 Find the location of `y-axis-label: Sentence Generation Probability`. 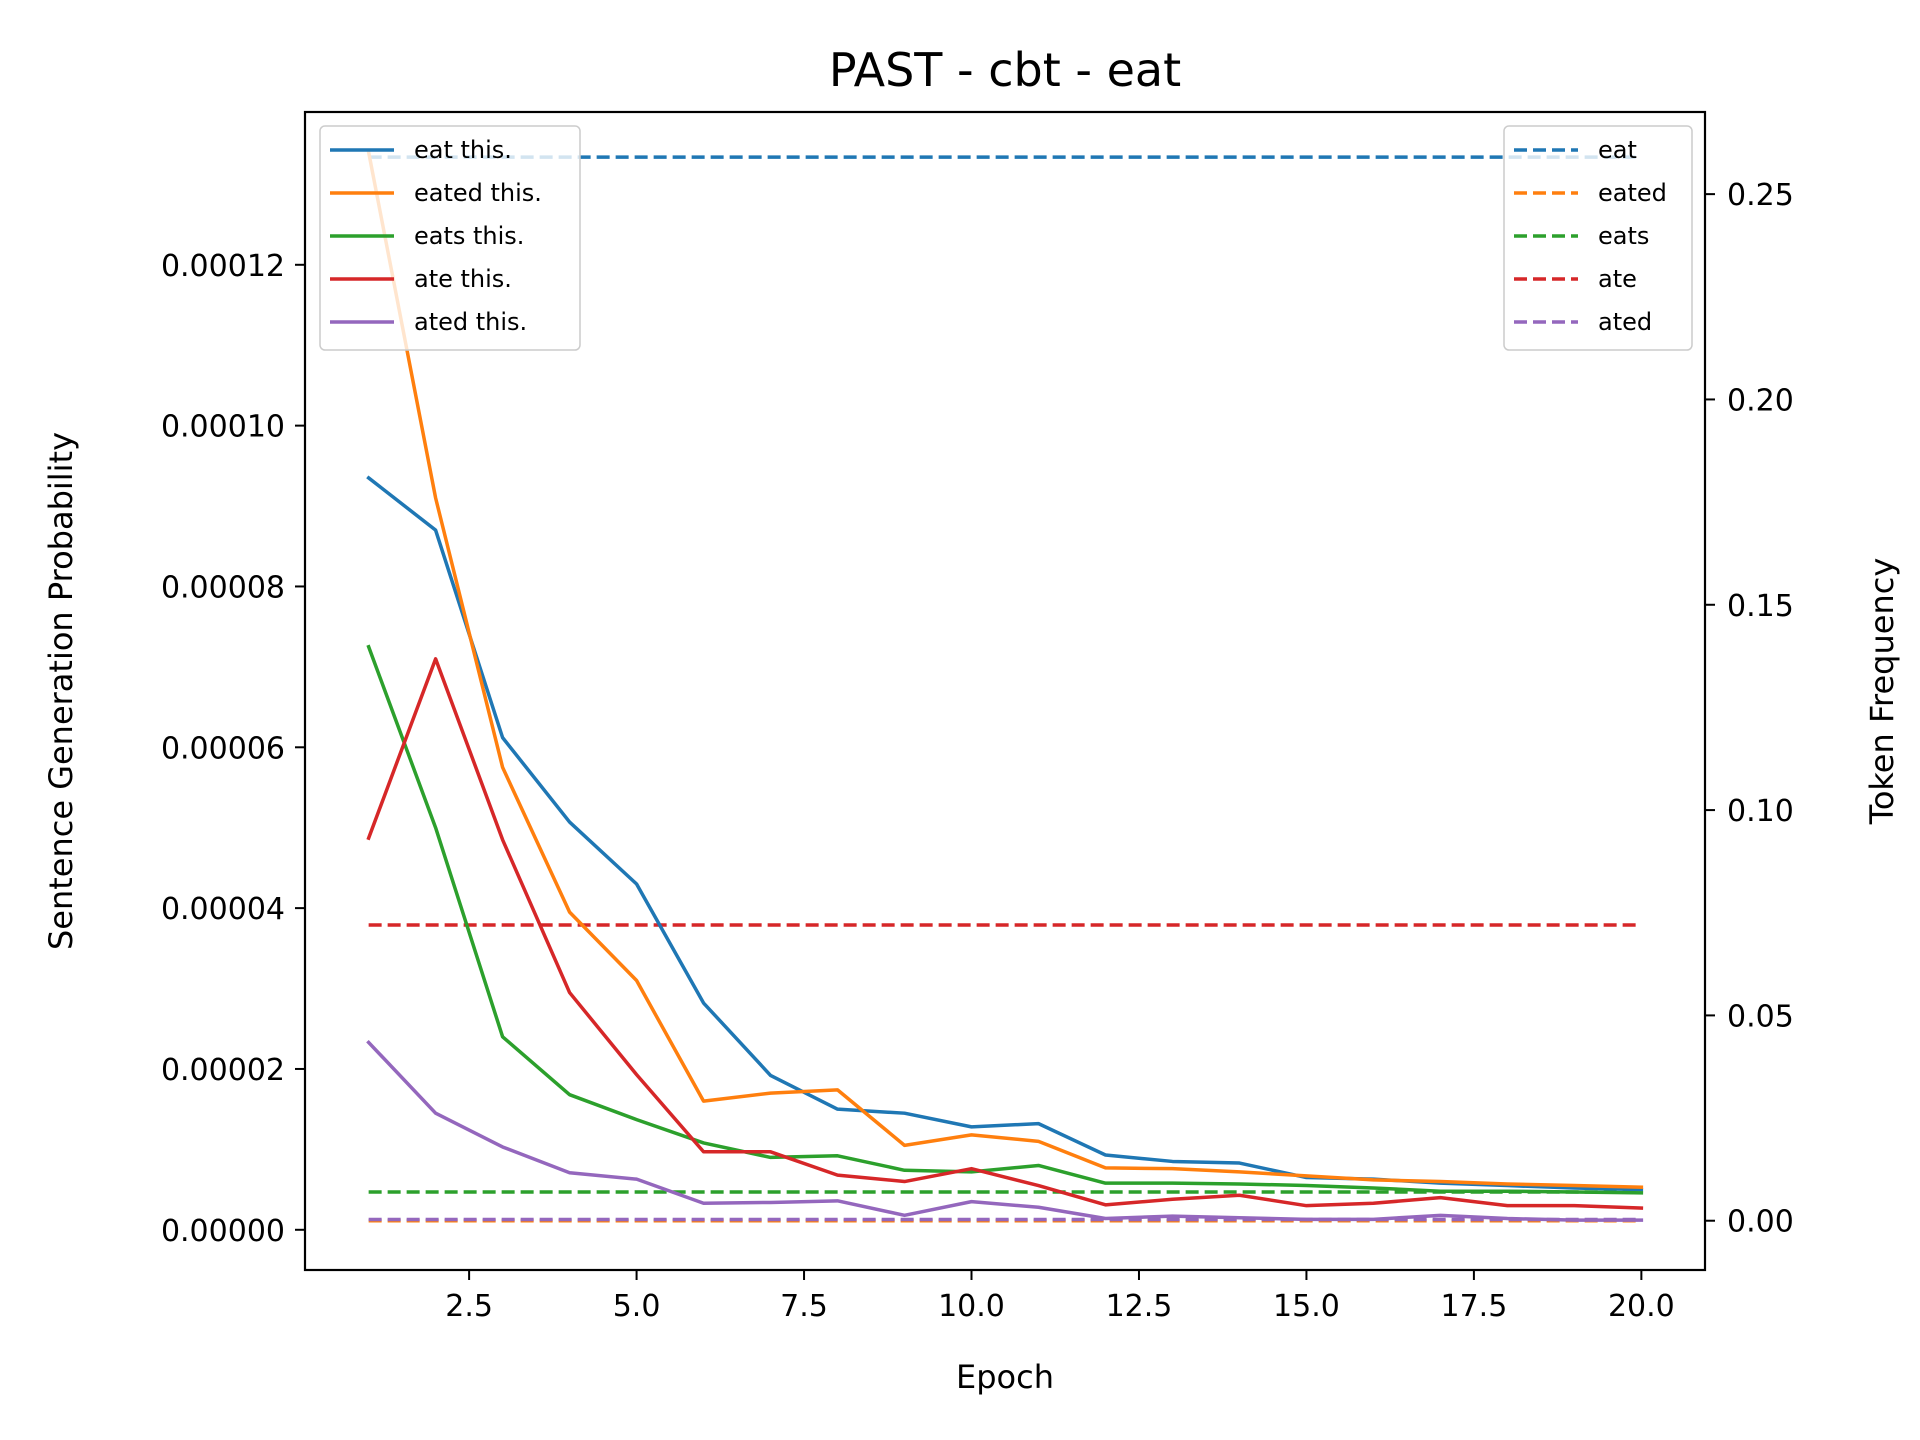

y-axis-label: Sentence Generation Probability is located at coordinates (61, 691).